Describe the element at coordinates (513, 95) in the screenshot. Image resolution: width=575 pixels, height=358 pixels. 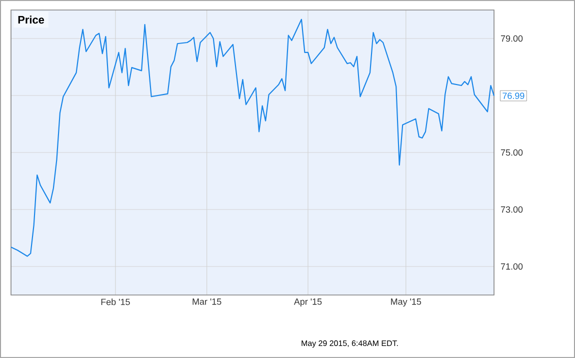
I see `annotation: 76.99` at that location.